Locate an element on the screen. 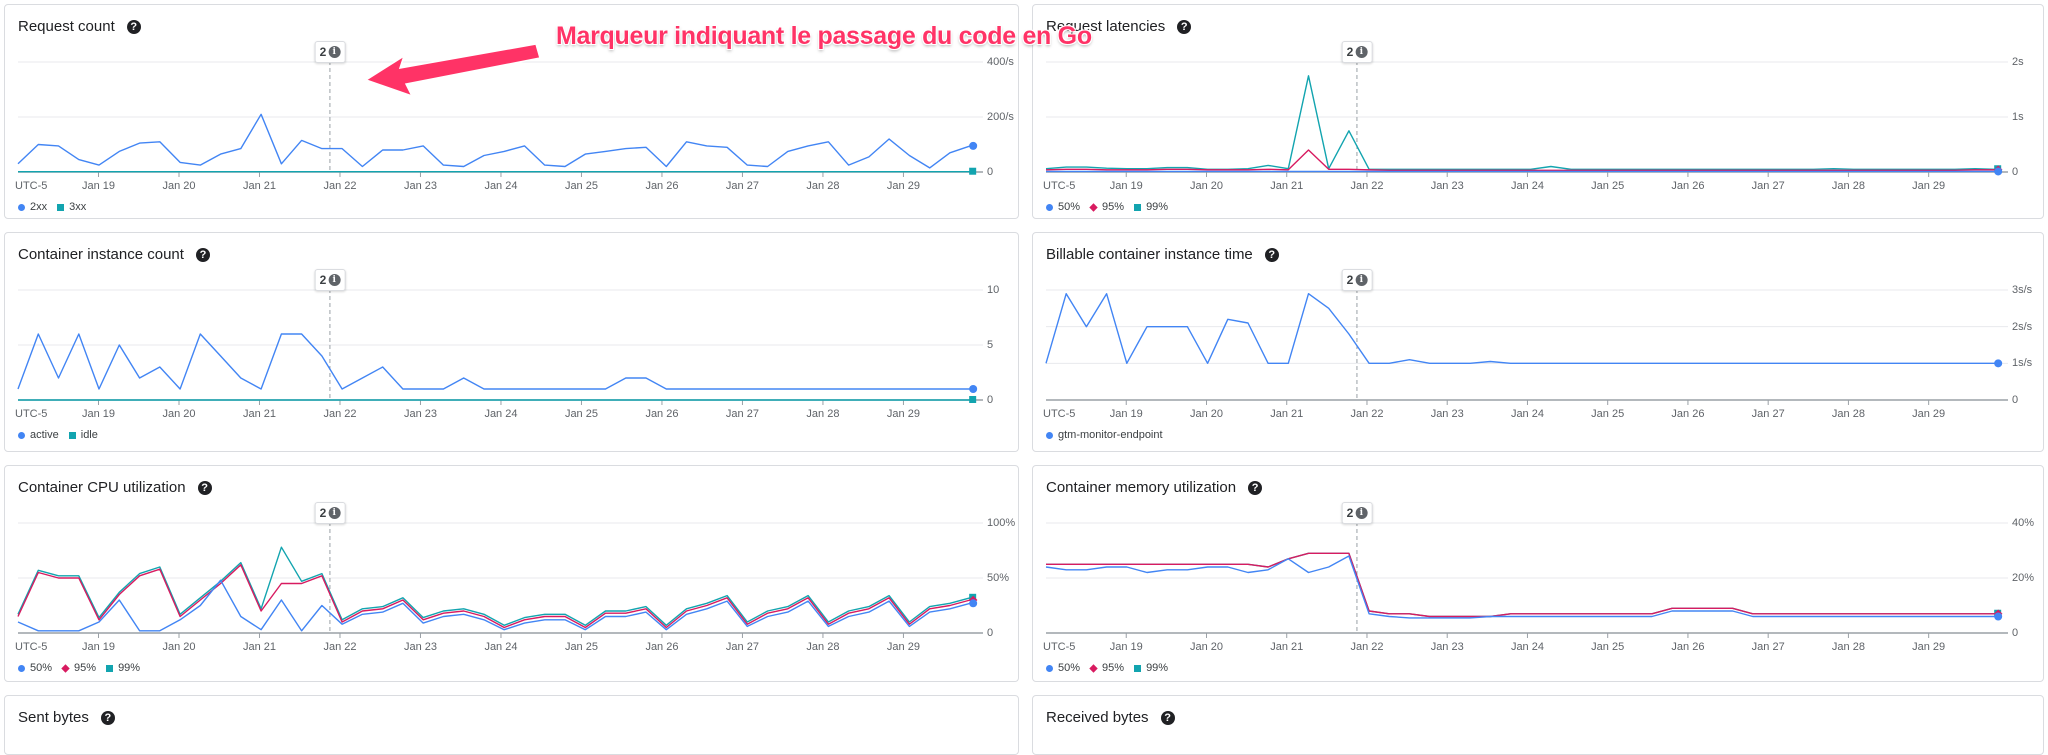  chart-title-text: Request count is located at coordinates (66, 26).